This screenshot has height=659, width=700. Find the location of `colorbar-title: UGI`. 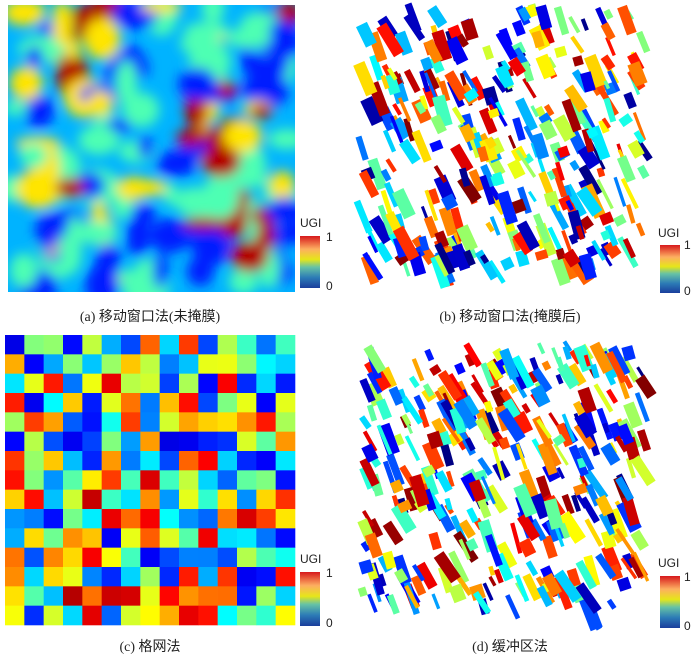

colorbar-title: UGI is located at coordinates (310, 559).